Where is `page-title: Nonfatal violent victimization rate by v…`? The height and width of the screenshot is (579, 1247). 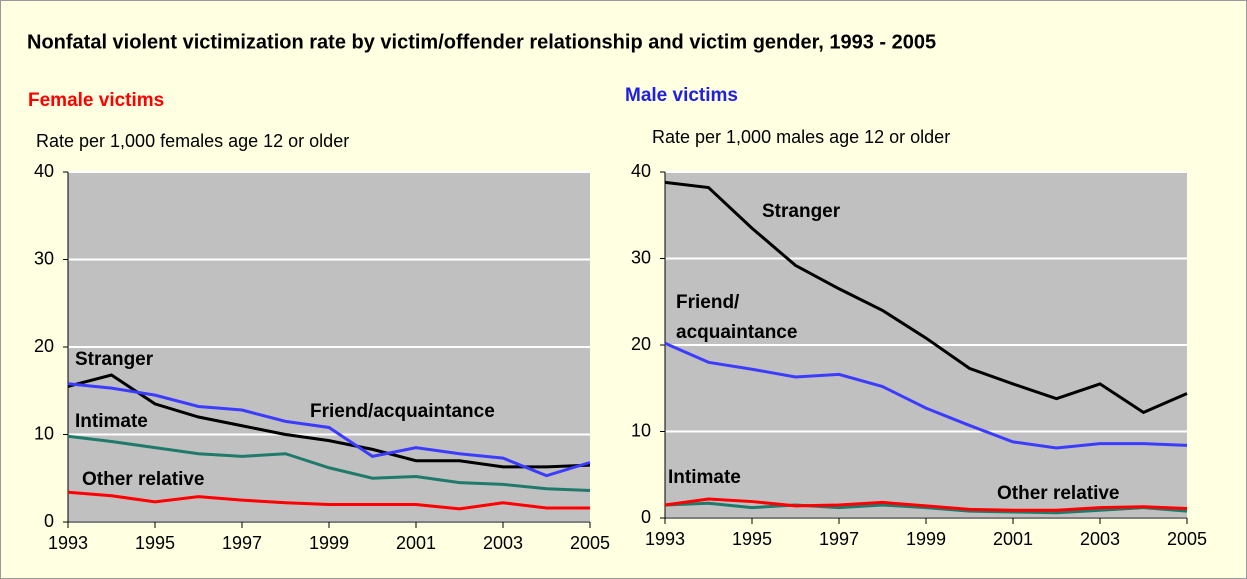
page-title: Nonfatal violent victimization rate by v… is located at coordinates (481, 42).